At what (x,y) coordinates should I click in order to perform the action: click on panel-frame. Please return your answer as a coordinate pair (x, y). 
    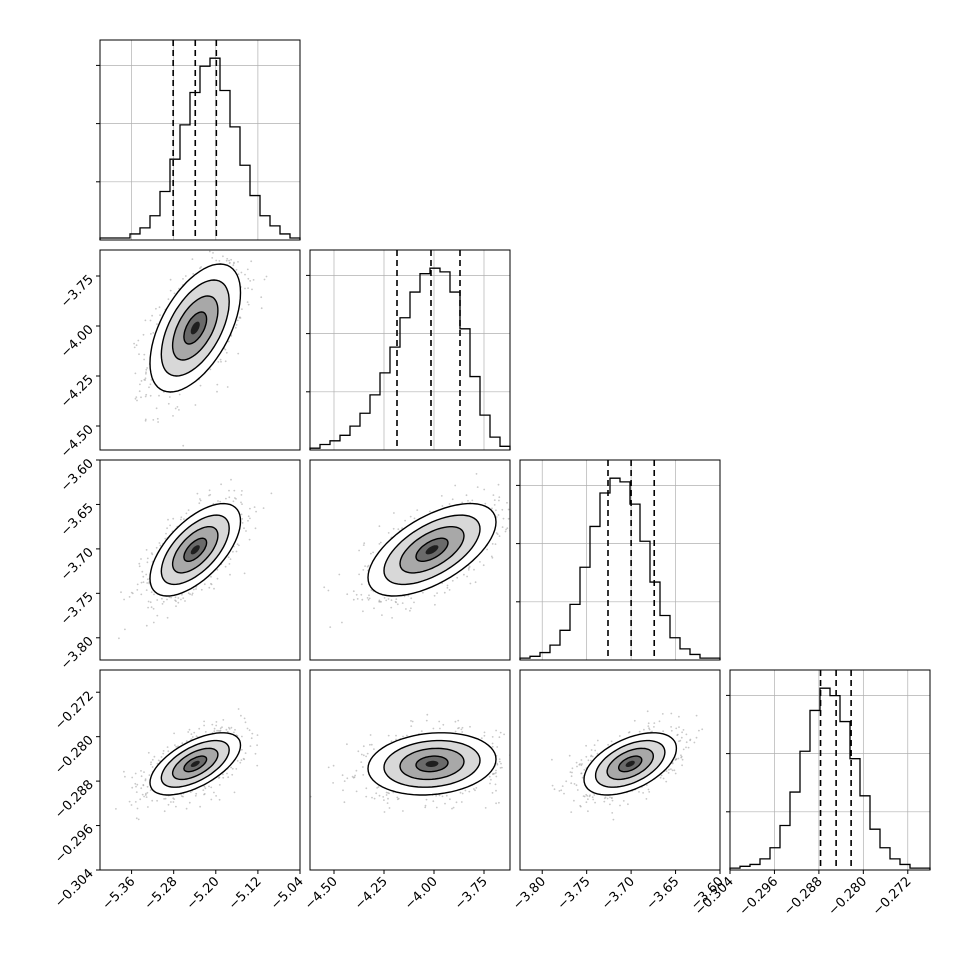
    Looking at the image, I should click on (620, 560).